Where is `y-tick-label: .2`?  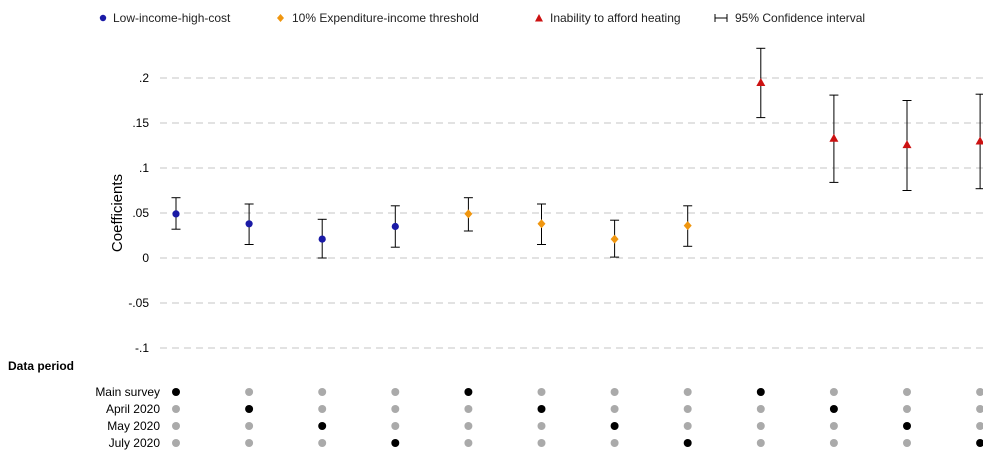
y-tick-label: .2 is located at coordinates (144, 78).